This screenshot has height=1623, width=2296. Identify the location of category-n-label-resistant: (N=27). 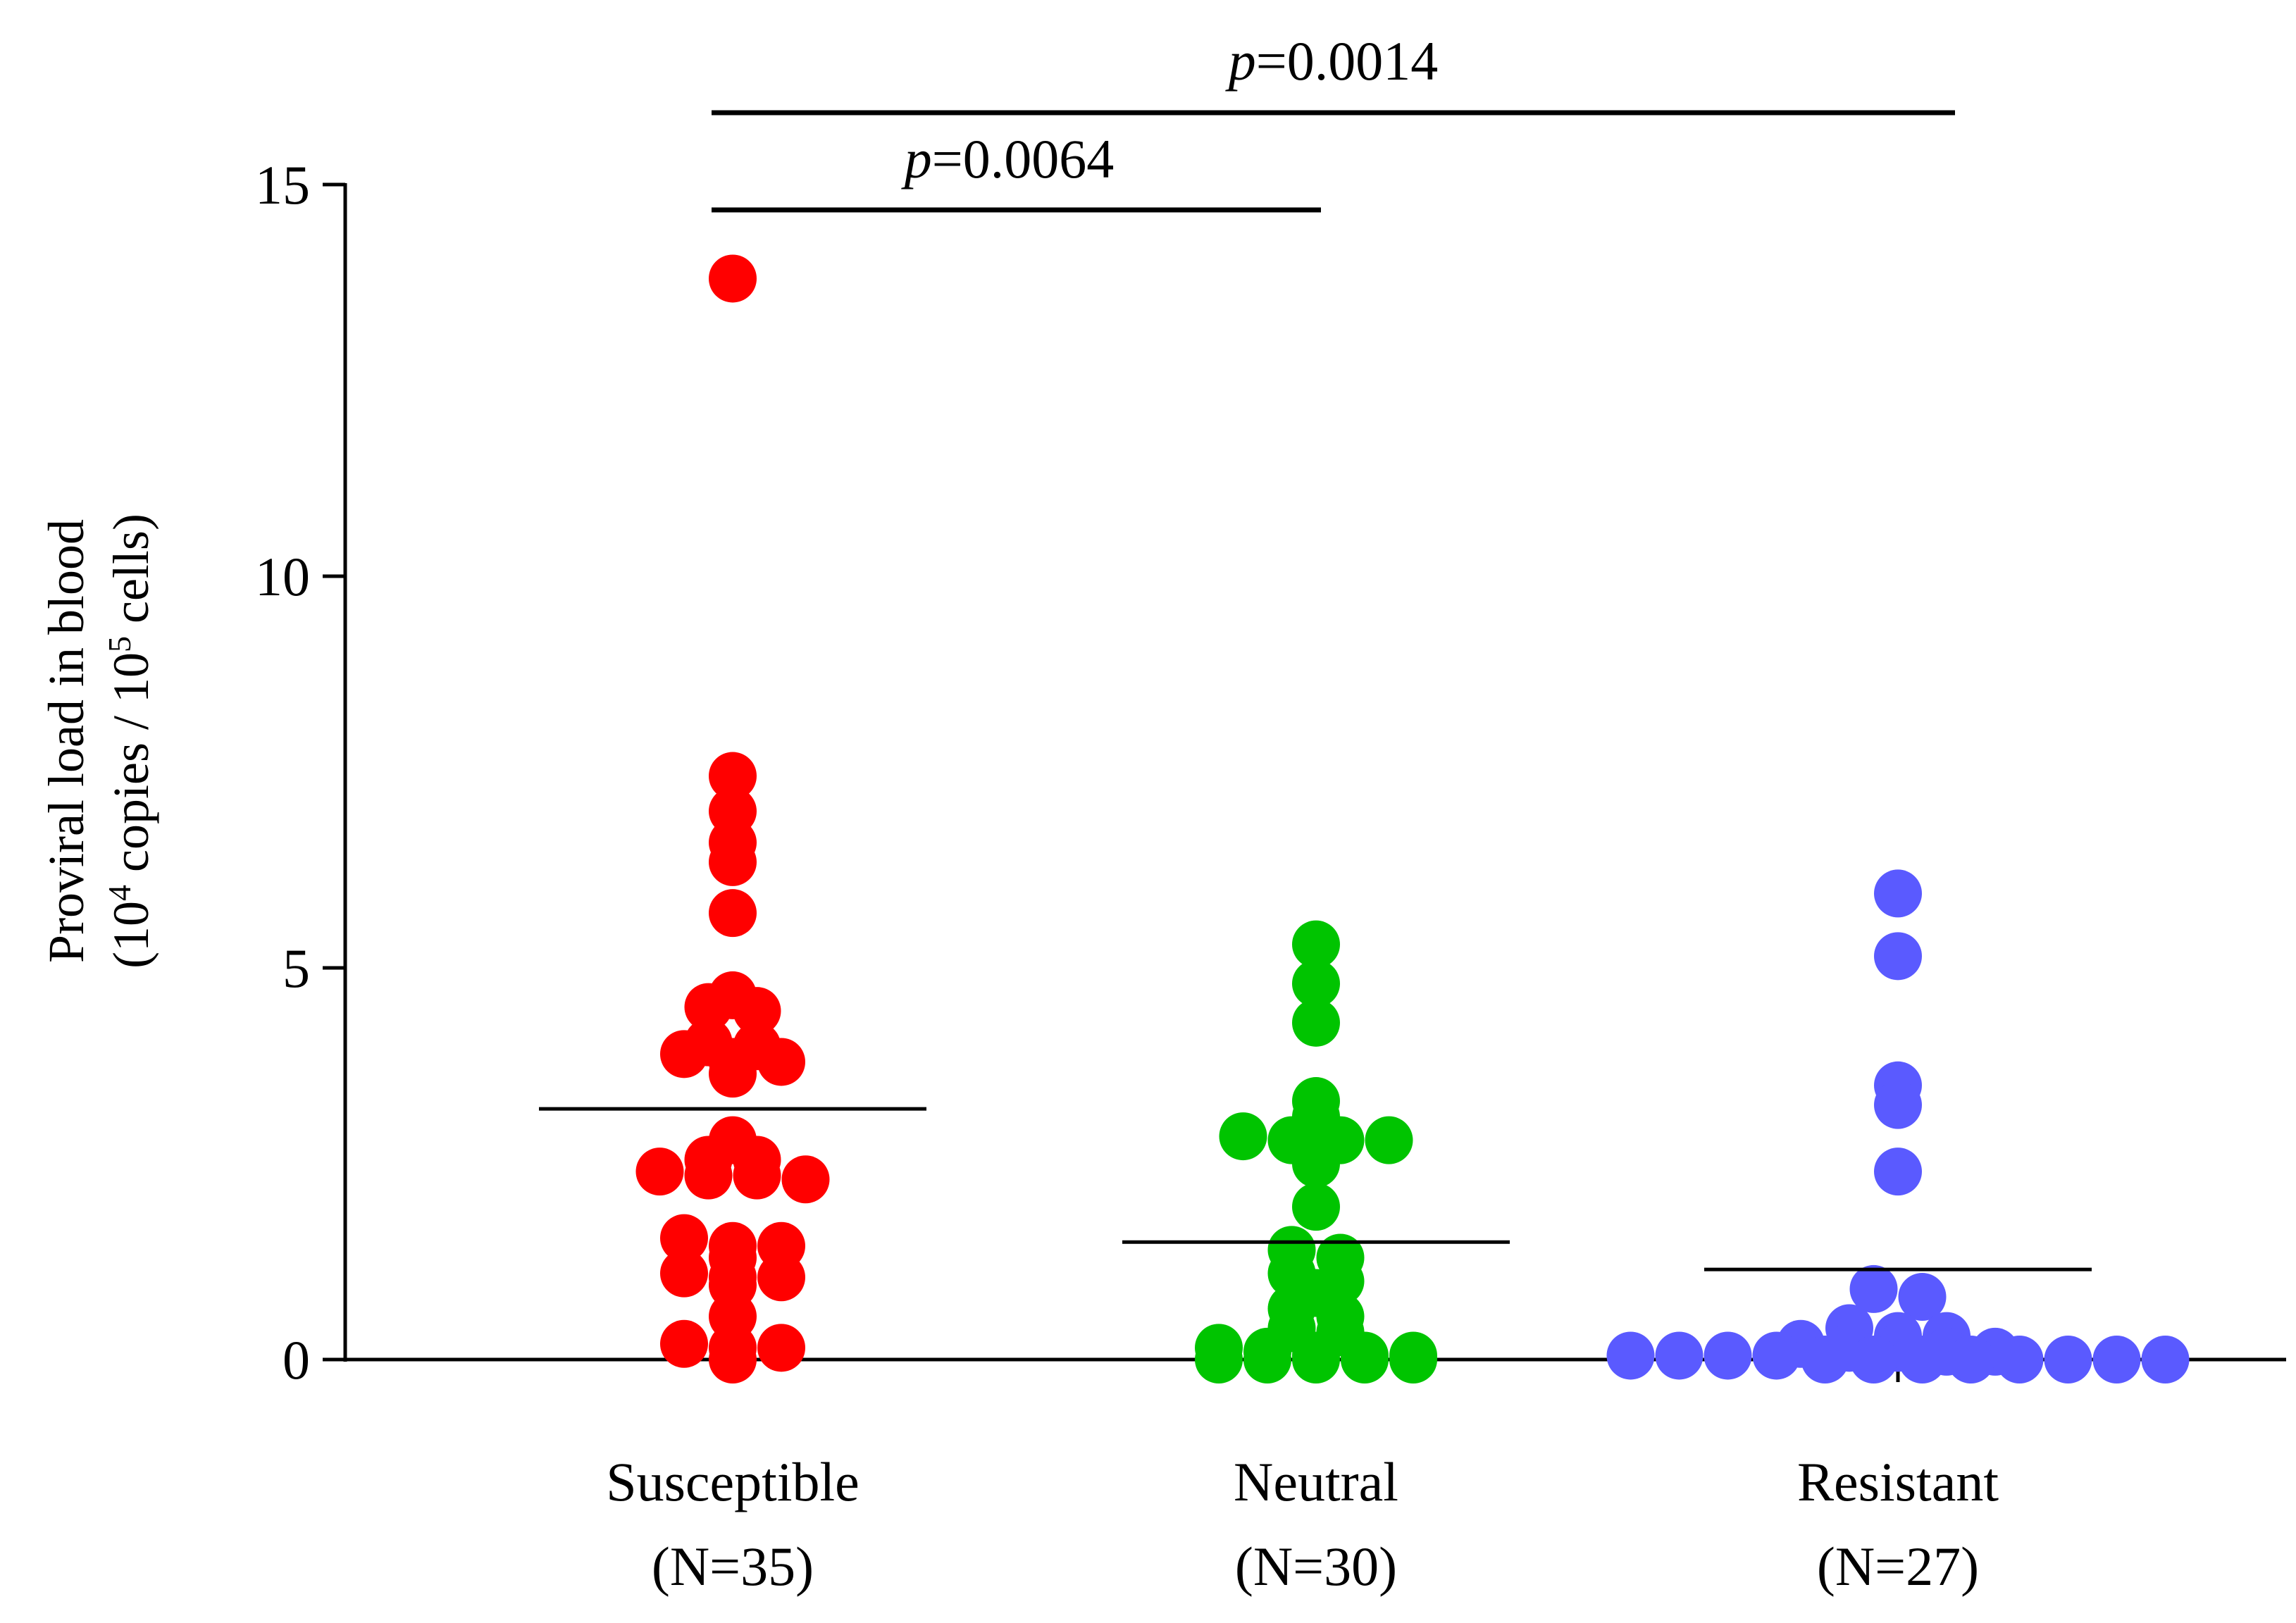
(1898, 1567).